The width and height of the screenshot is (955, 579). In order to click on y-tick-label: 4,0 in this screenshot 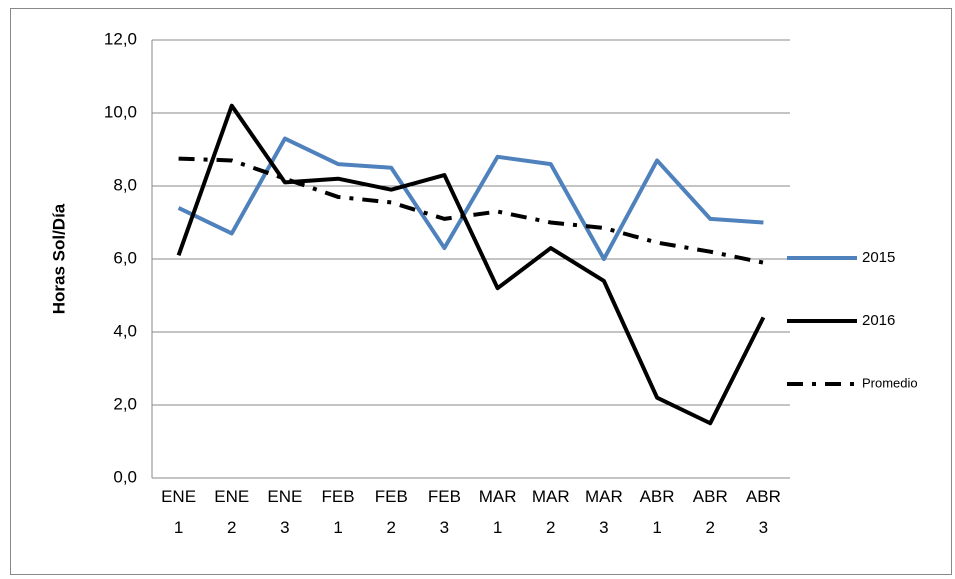, I will do `click(125, 330)`.